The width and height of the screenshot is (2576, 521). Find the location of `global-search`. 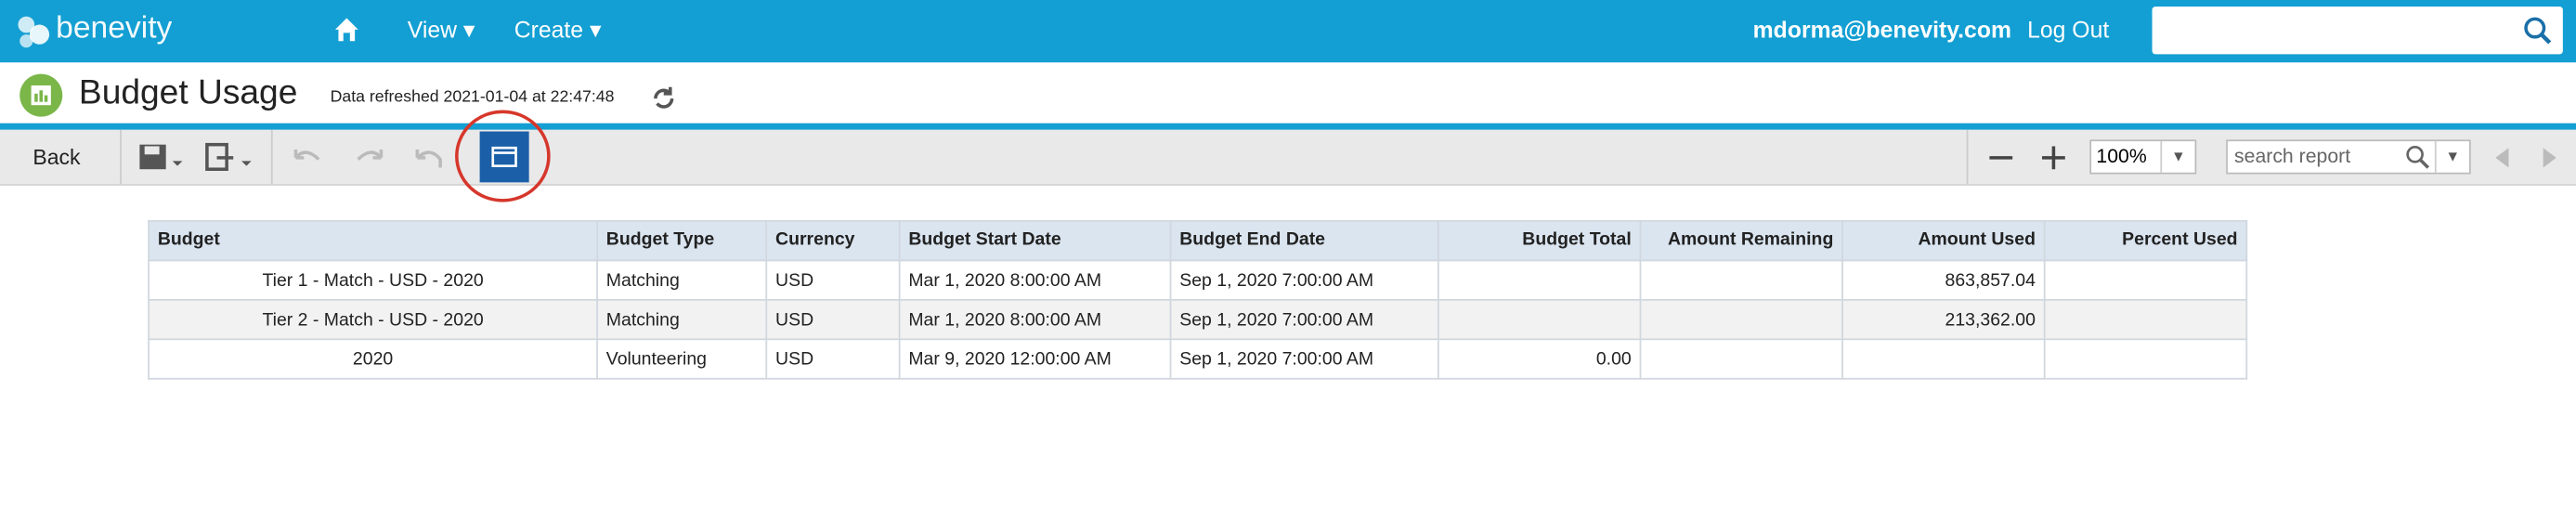

global-search is located at coordinates (2357, 31).